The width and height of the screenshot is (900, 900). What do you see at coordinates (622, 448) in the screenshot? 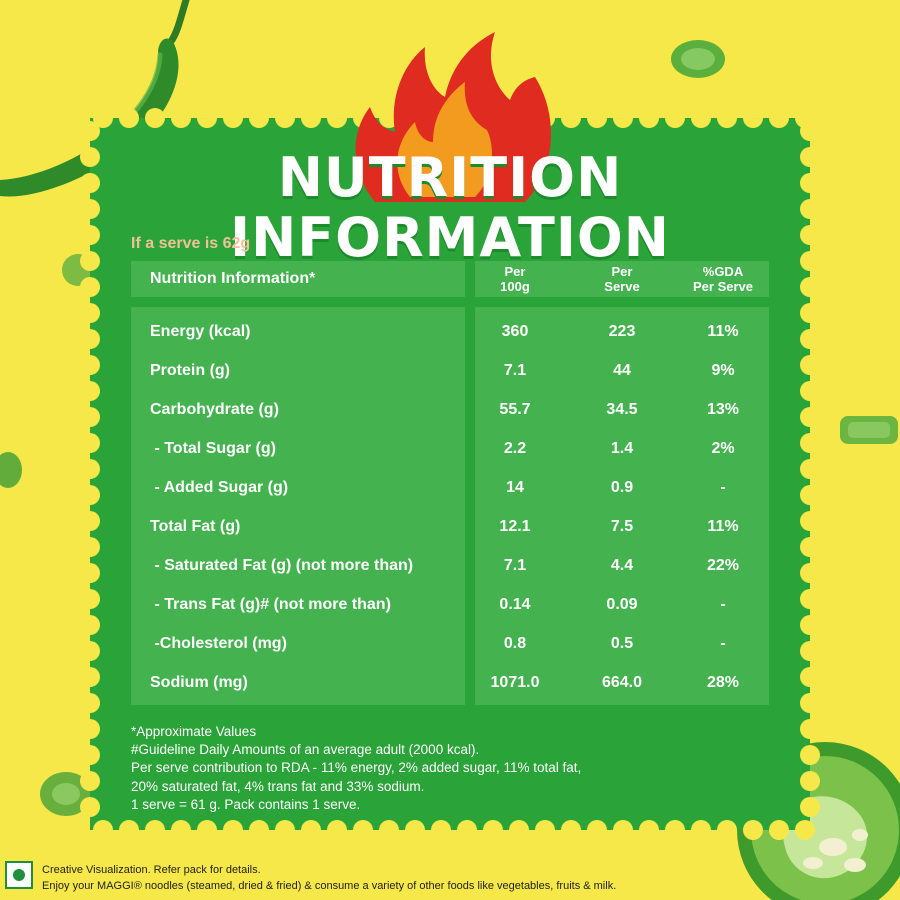
I see `value-per-serve: 1.4` at bounding box center [622, 448].